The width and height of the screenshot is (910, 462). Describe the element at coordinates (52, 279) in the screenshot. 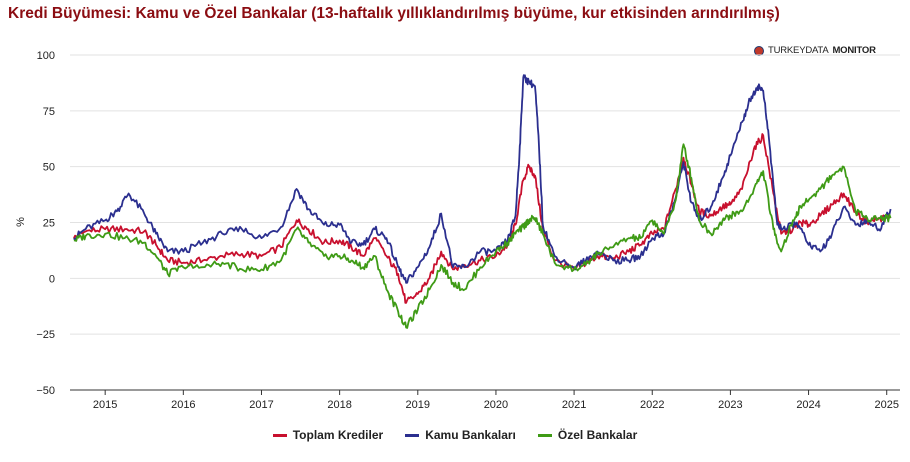

I see `y-tick-label: 0` at that location.